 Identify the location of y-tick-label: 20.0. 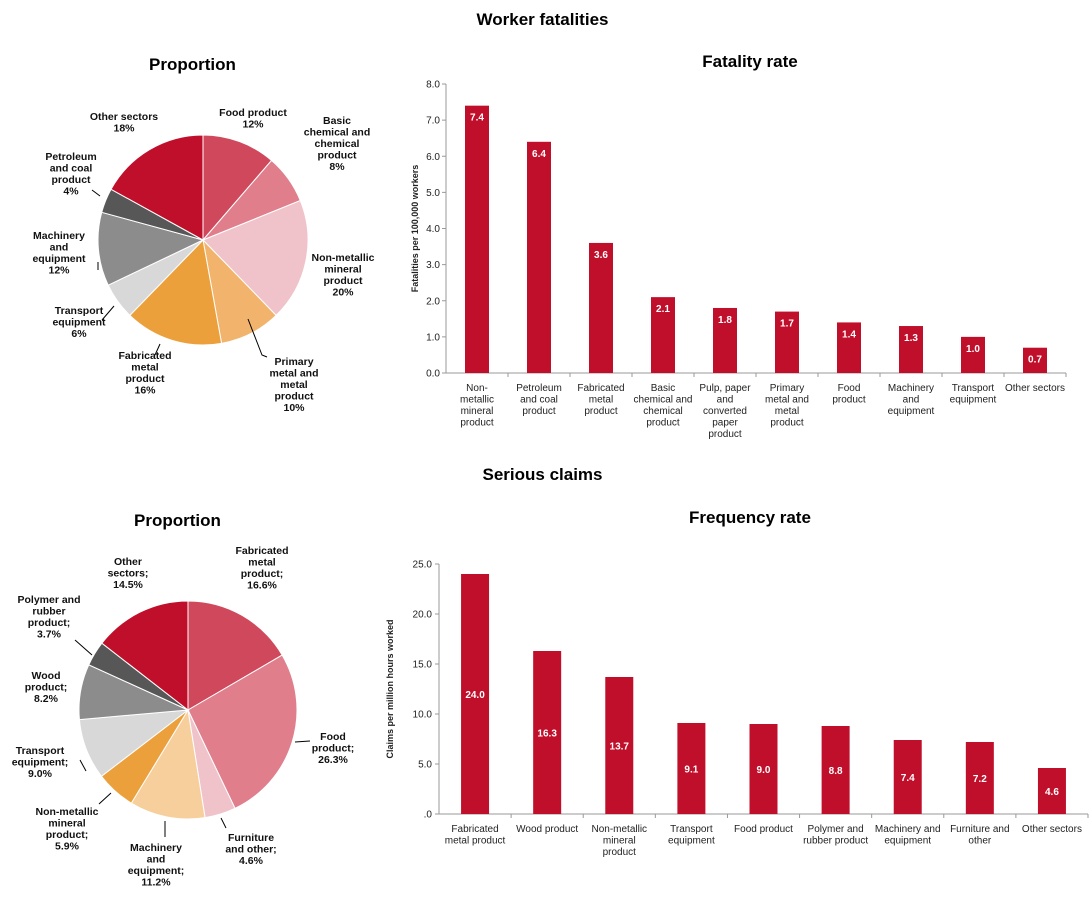
(423, 615).